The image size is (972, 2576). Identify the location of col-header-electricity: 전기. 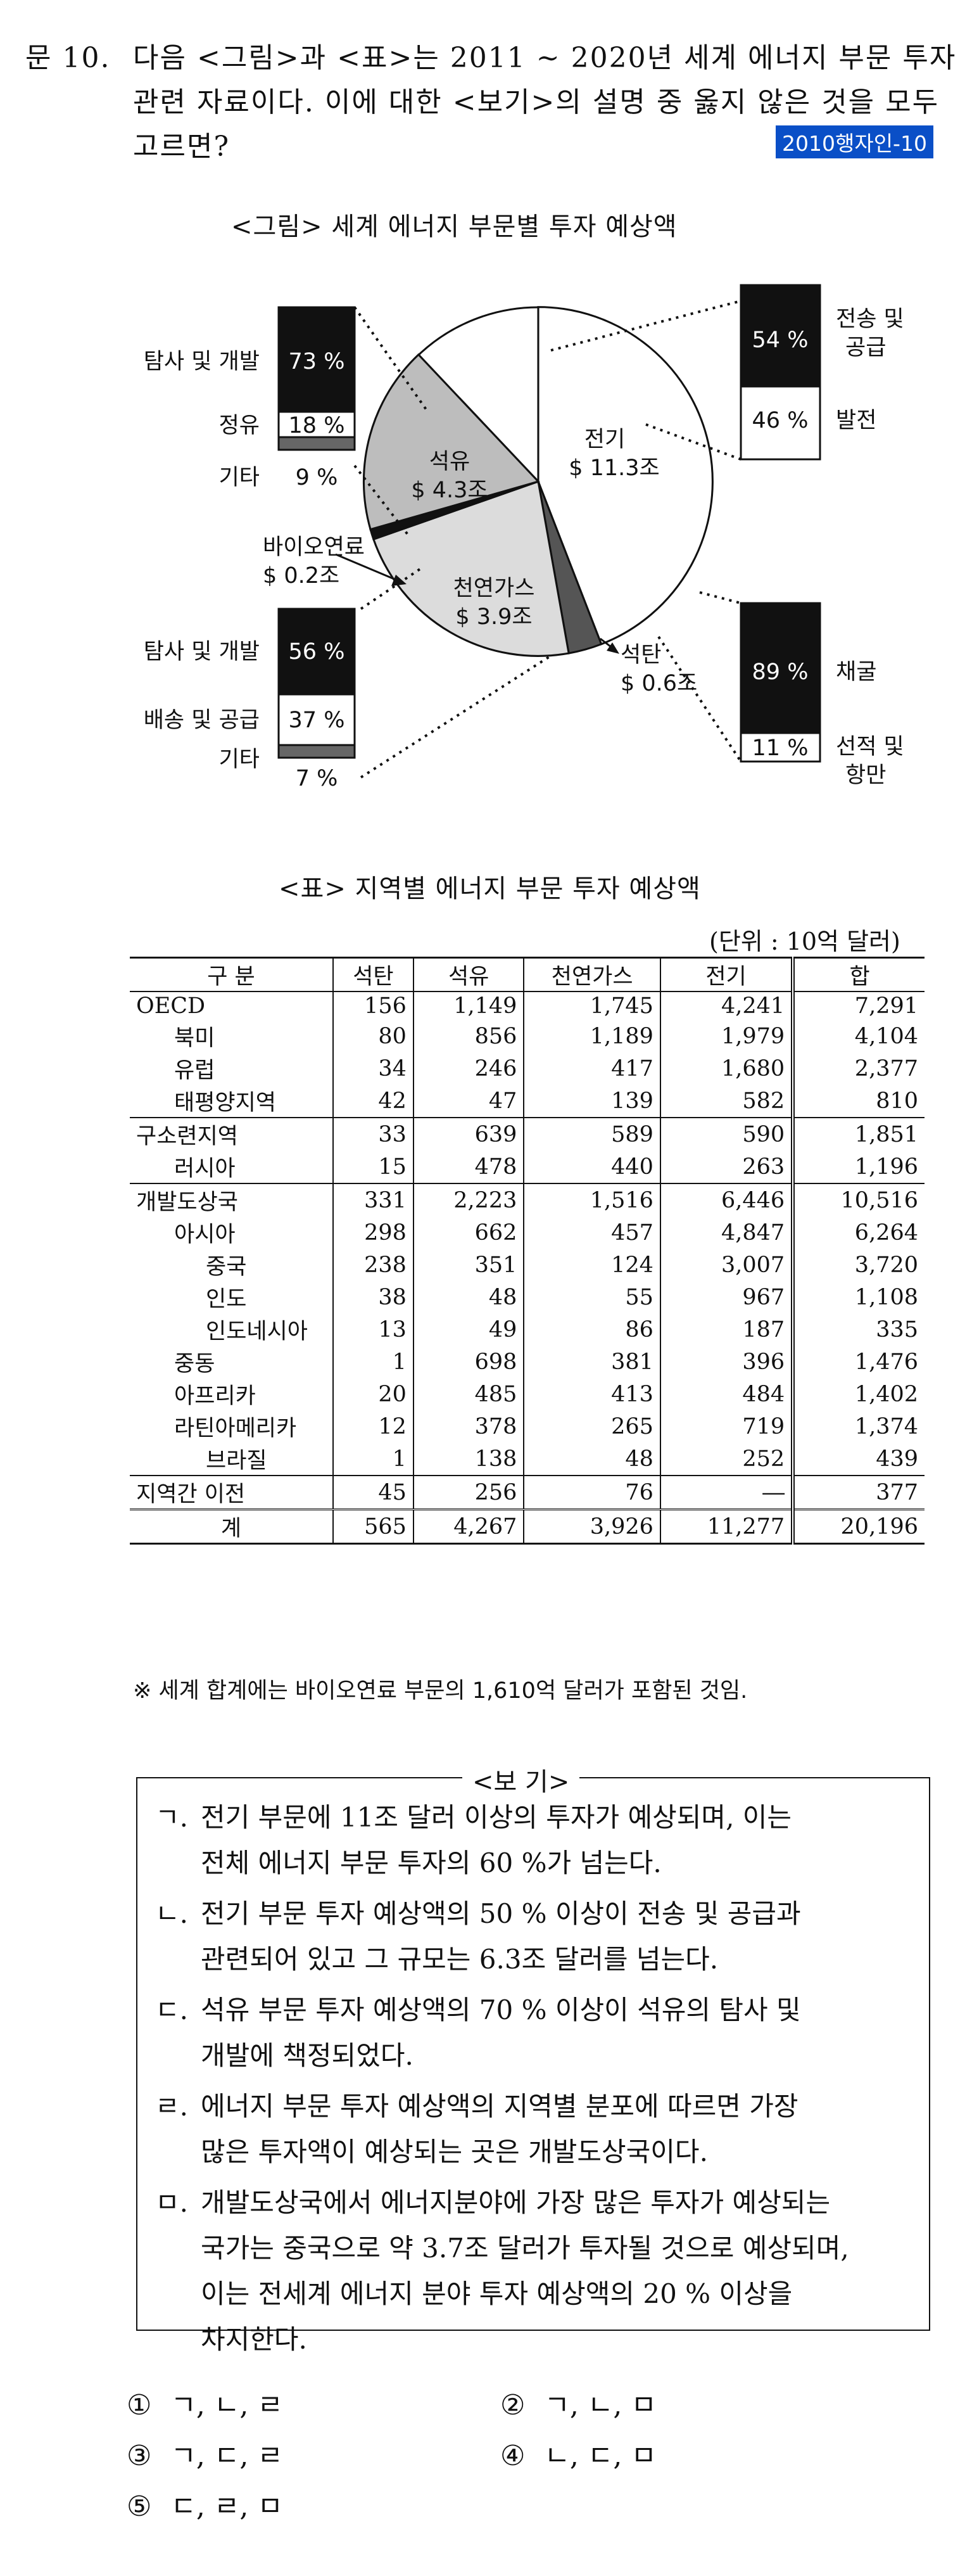
(726, 975).